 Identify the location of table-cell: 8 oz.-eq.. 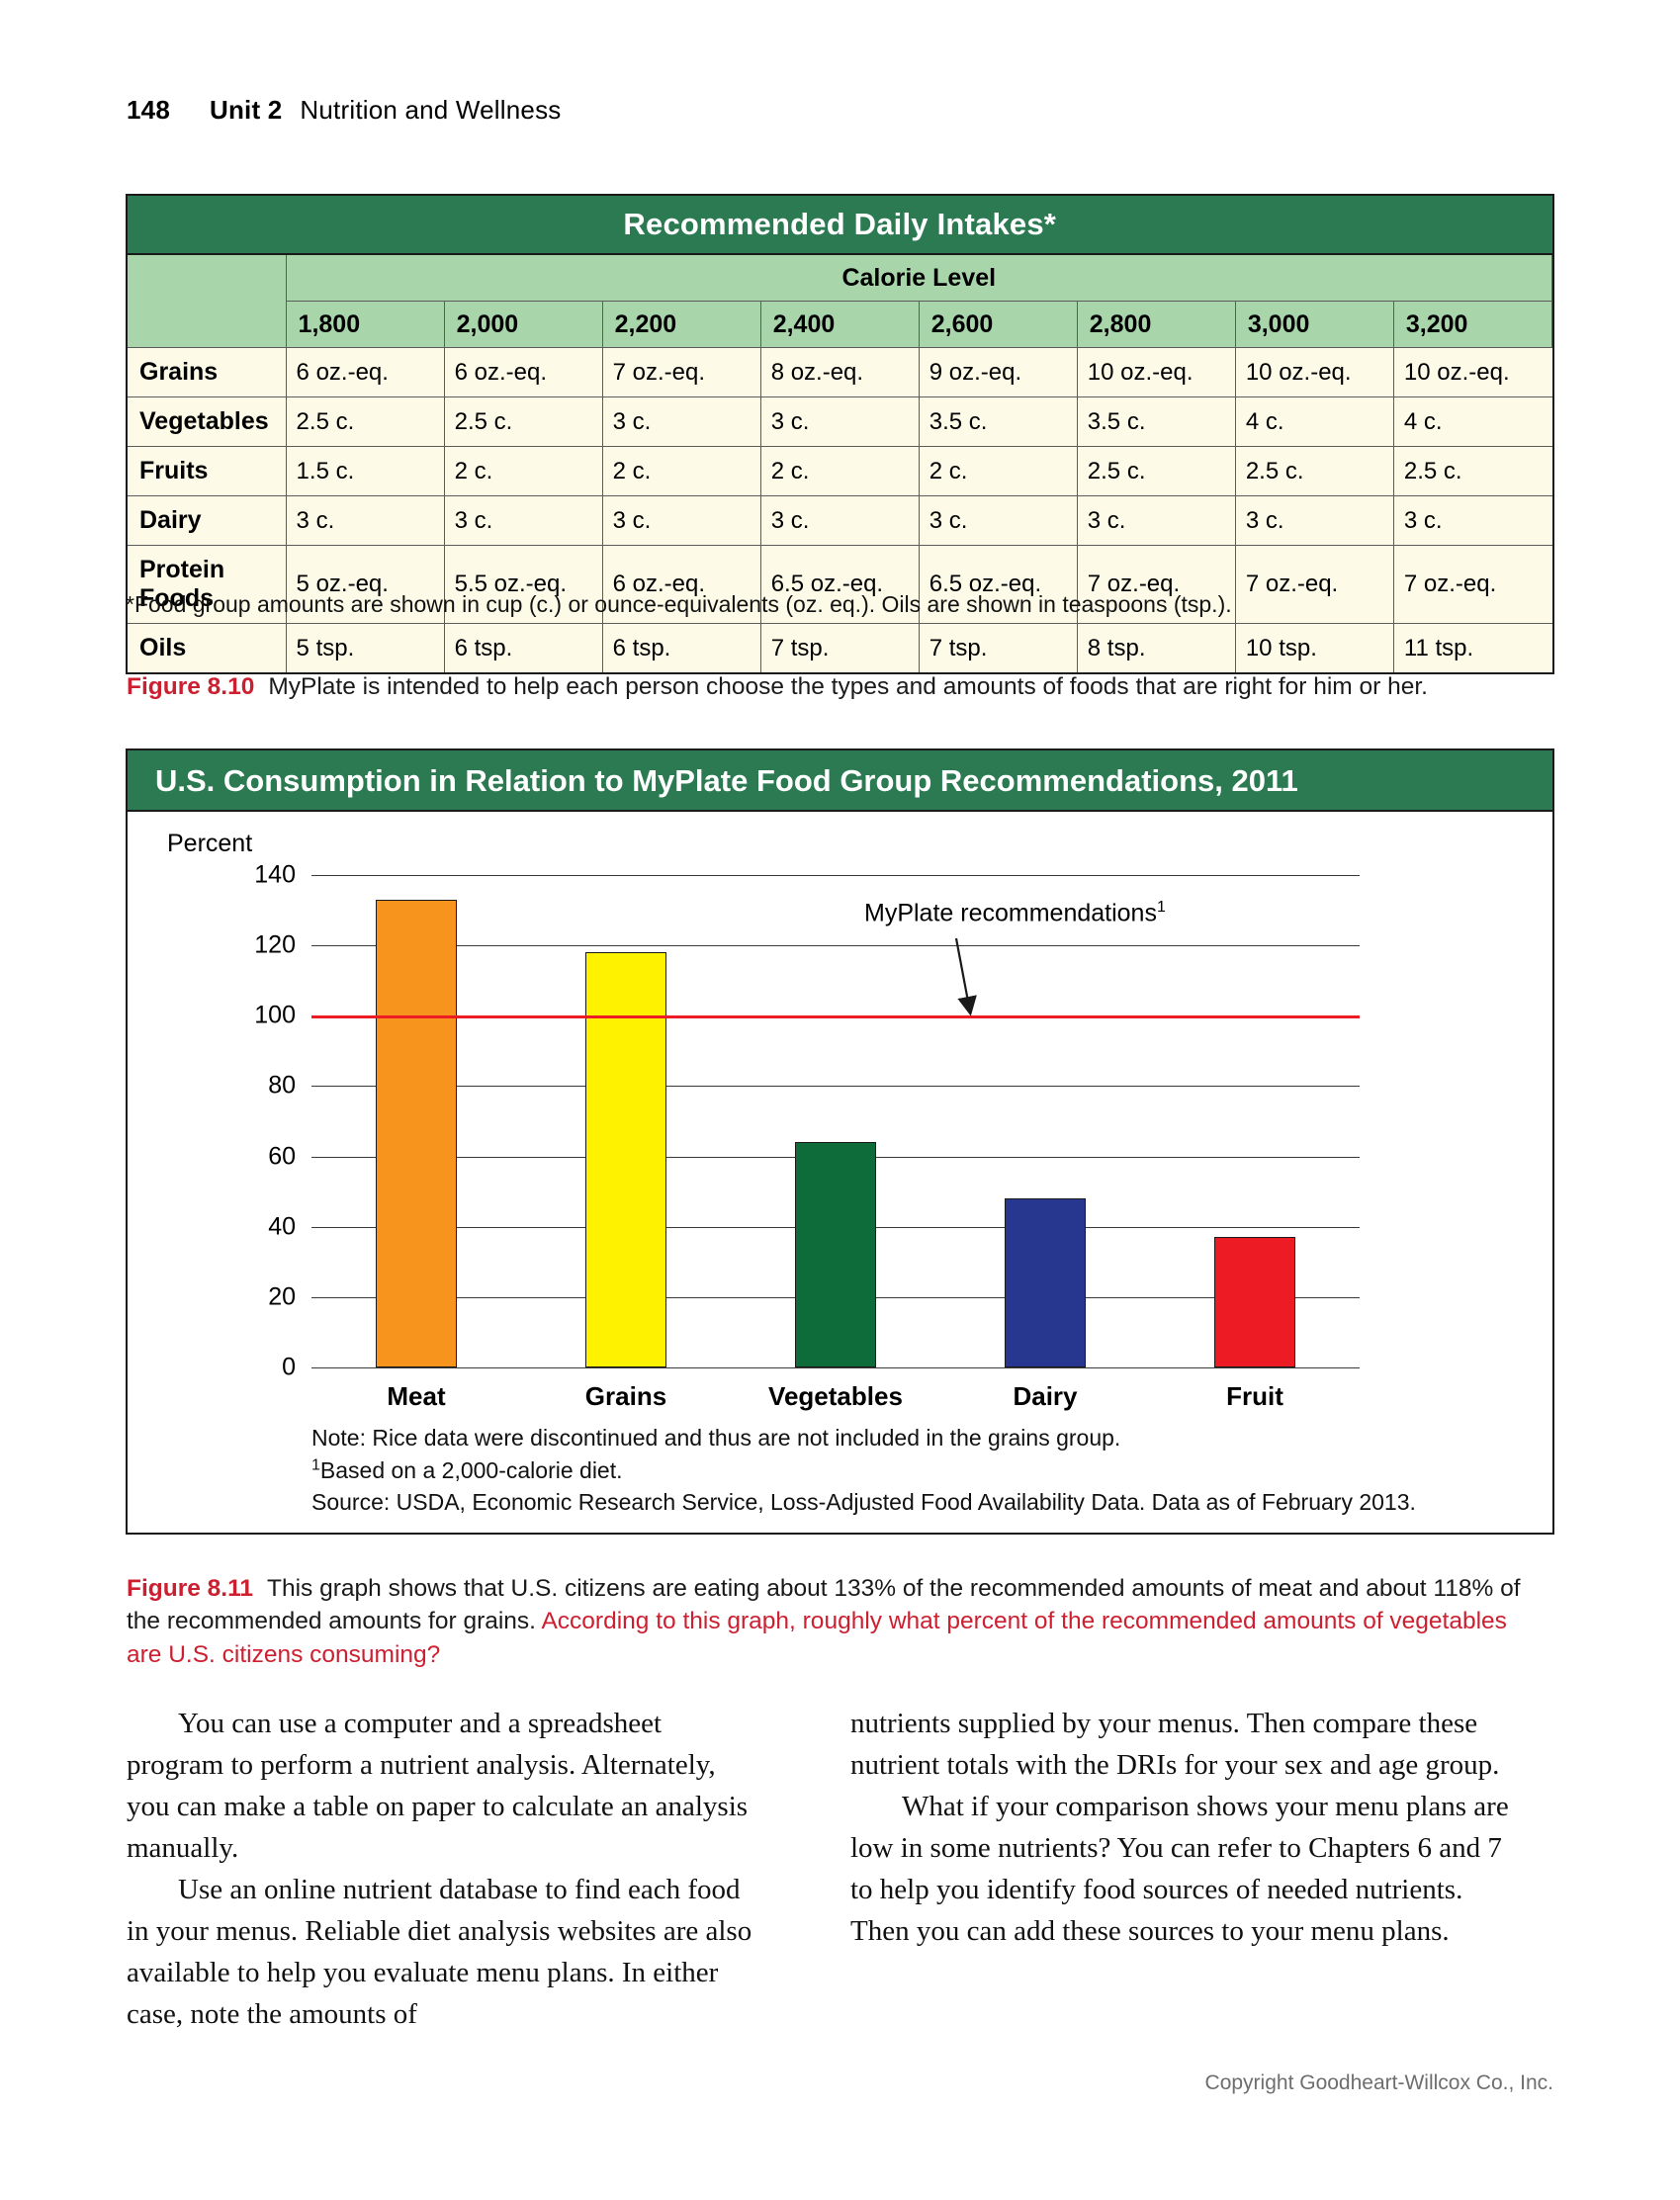
(839, 372).